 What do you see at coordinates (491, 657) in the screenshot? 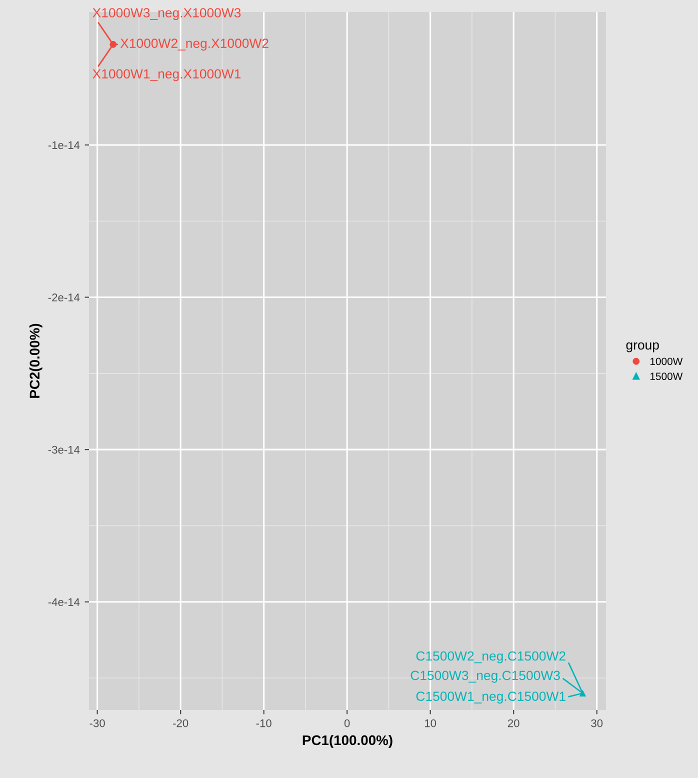
I see `annotation: C1500W2_neg.C1500W2` at bounding box center [491, 657].